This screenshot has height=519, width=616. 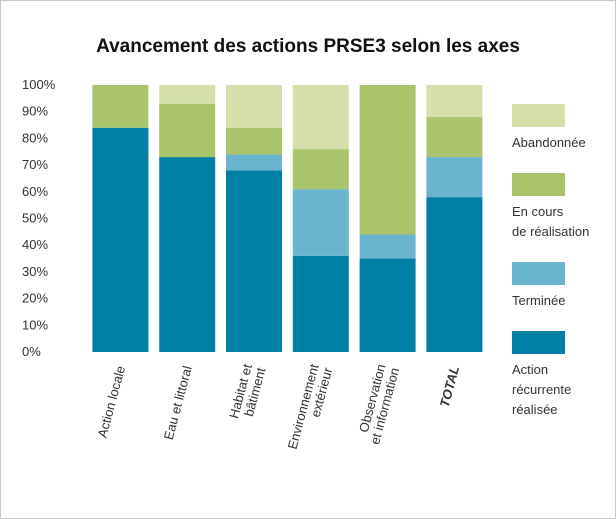 I want to click on legend-label: Abandonnée, so click(x=549, y=142).